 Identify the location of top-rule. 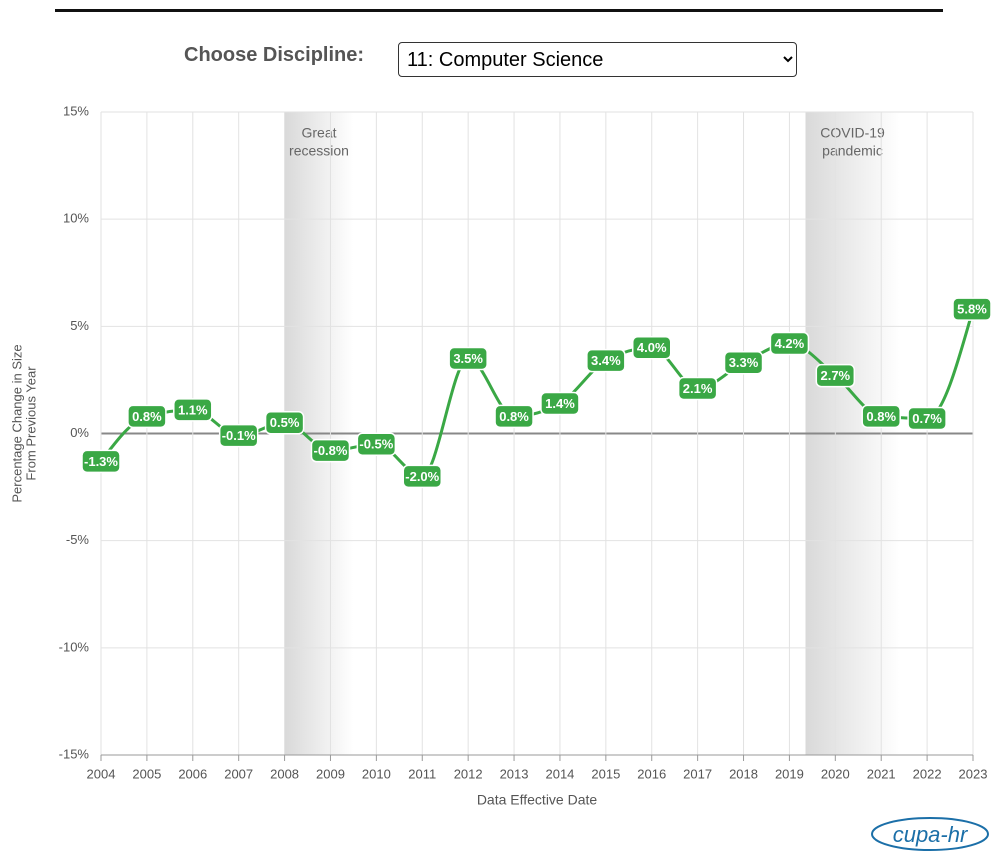
(499, 10).